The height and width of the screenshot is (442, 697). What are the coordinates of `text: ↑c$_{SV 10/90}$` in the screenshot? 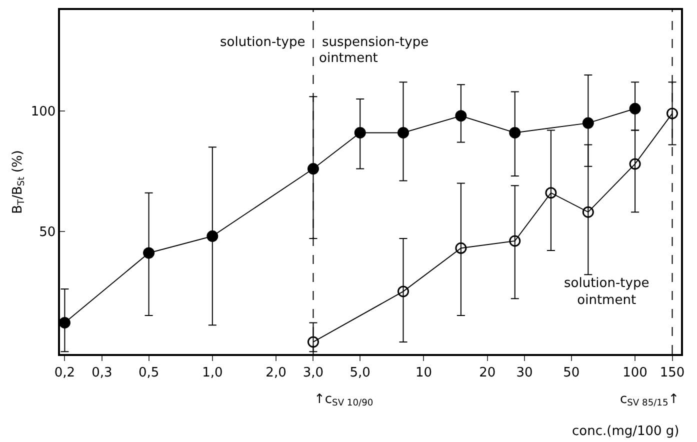 It's located at (344, 400).